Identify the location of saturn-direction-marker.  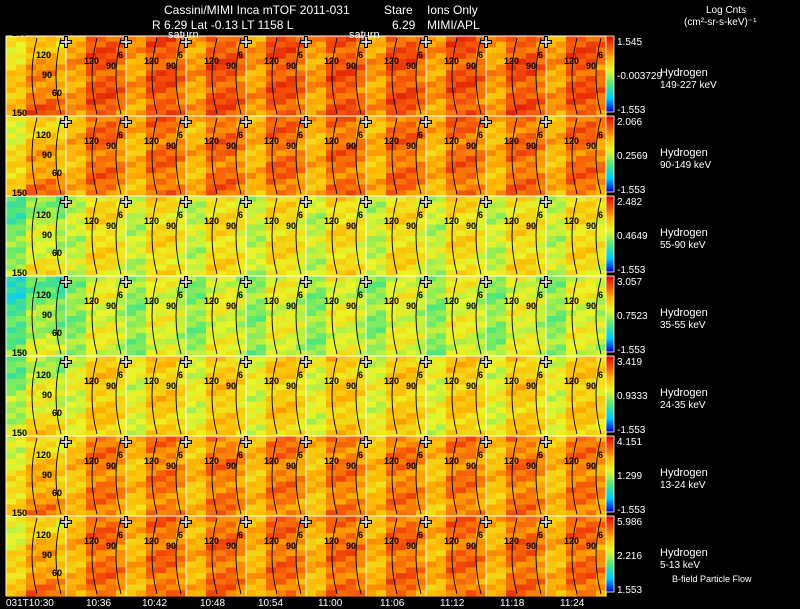
(426, 282).